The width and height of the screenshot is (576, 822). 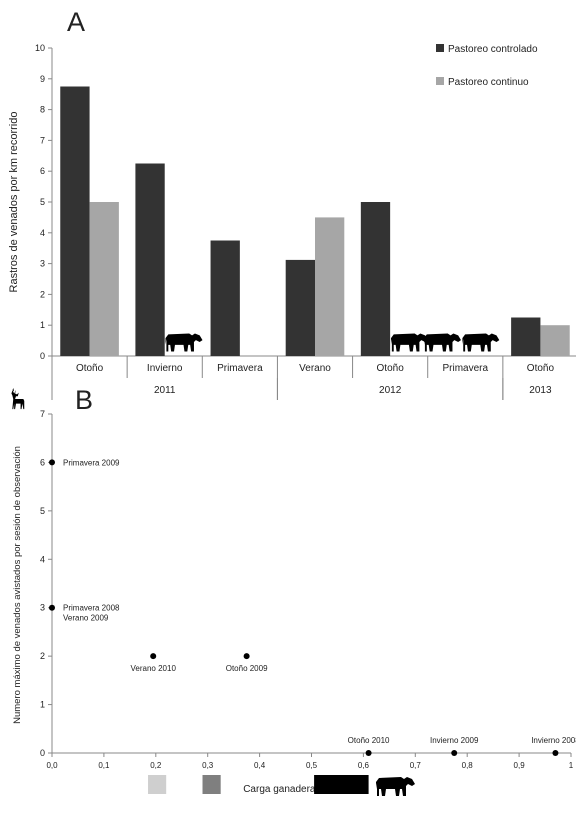 What do you see at coordinates (154, 668) in the screenshot?
I see `b-point-label: Verano 2010` at bounding box center [154, 668].